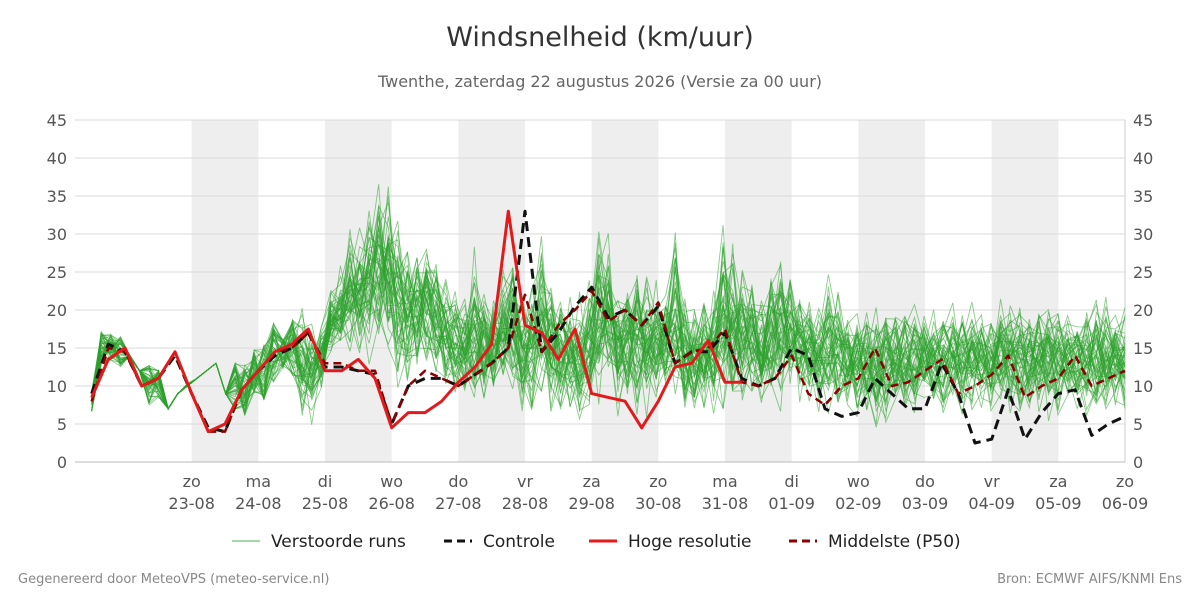 This screenshot has width=1200, height=600. What do you see at coordinates (57, 348) in the screenshot?
I see `y-tick-label: 15` at bounding box center [57, 348].